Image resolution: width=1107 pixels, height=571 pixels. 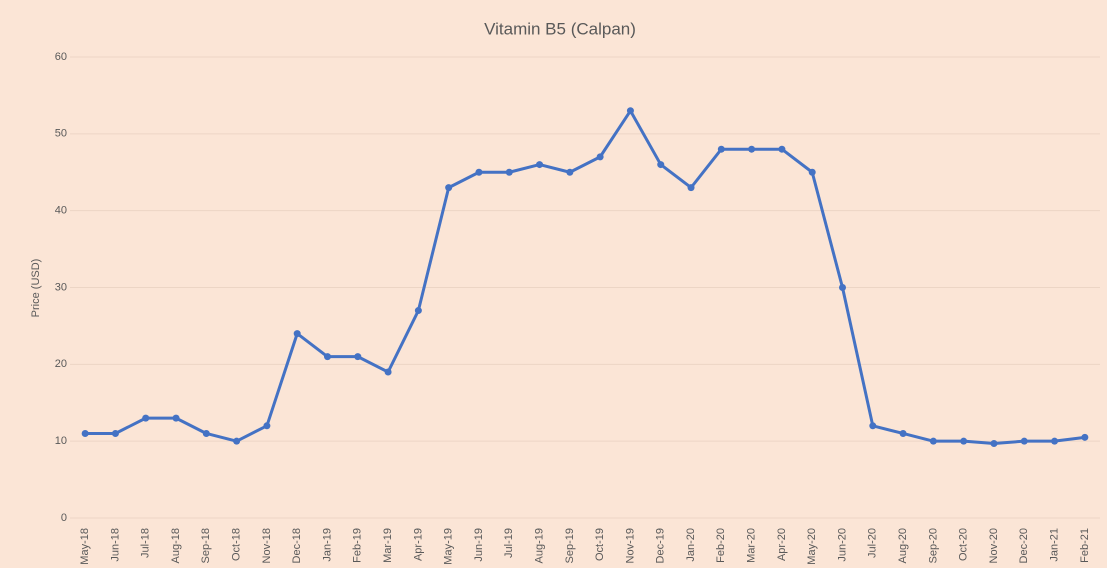 I want to click on y-tick-label: 10, so click(x=61, y=441).